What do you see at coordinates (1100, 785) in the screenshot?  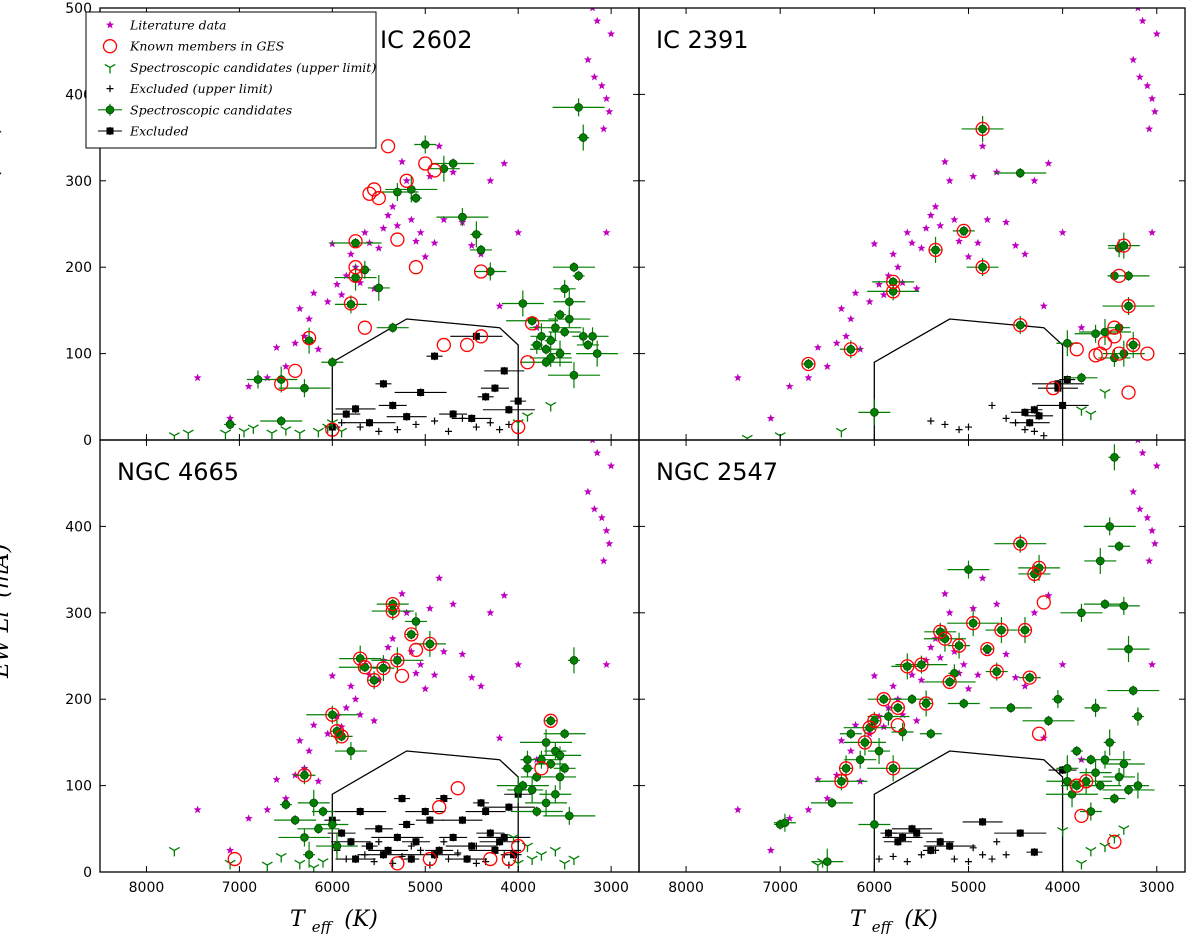 I see `panel-3-candidate-63-marker` at bounding box center [1100, 785].